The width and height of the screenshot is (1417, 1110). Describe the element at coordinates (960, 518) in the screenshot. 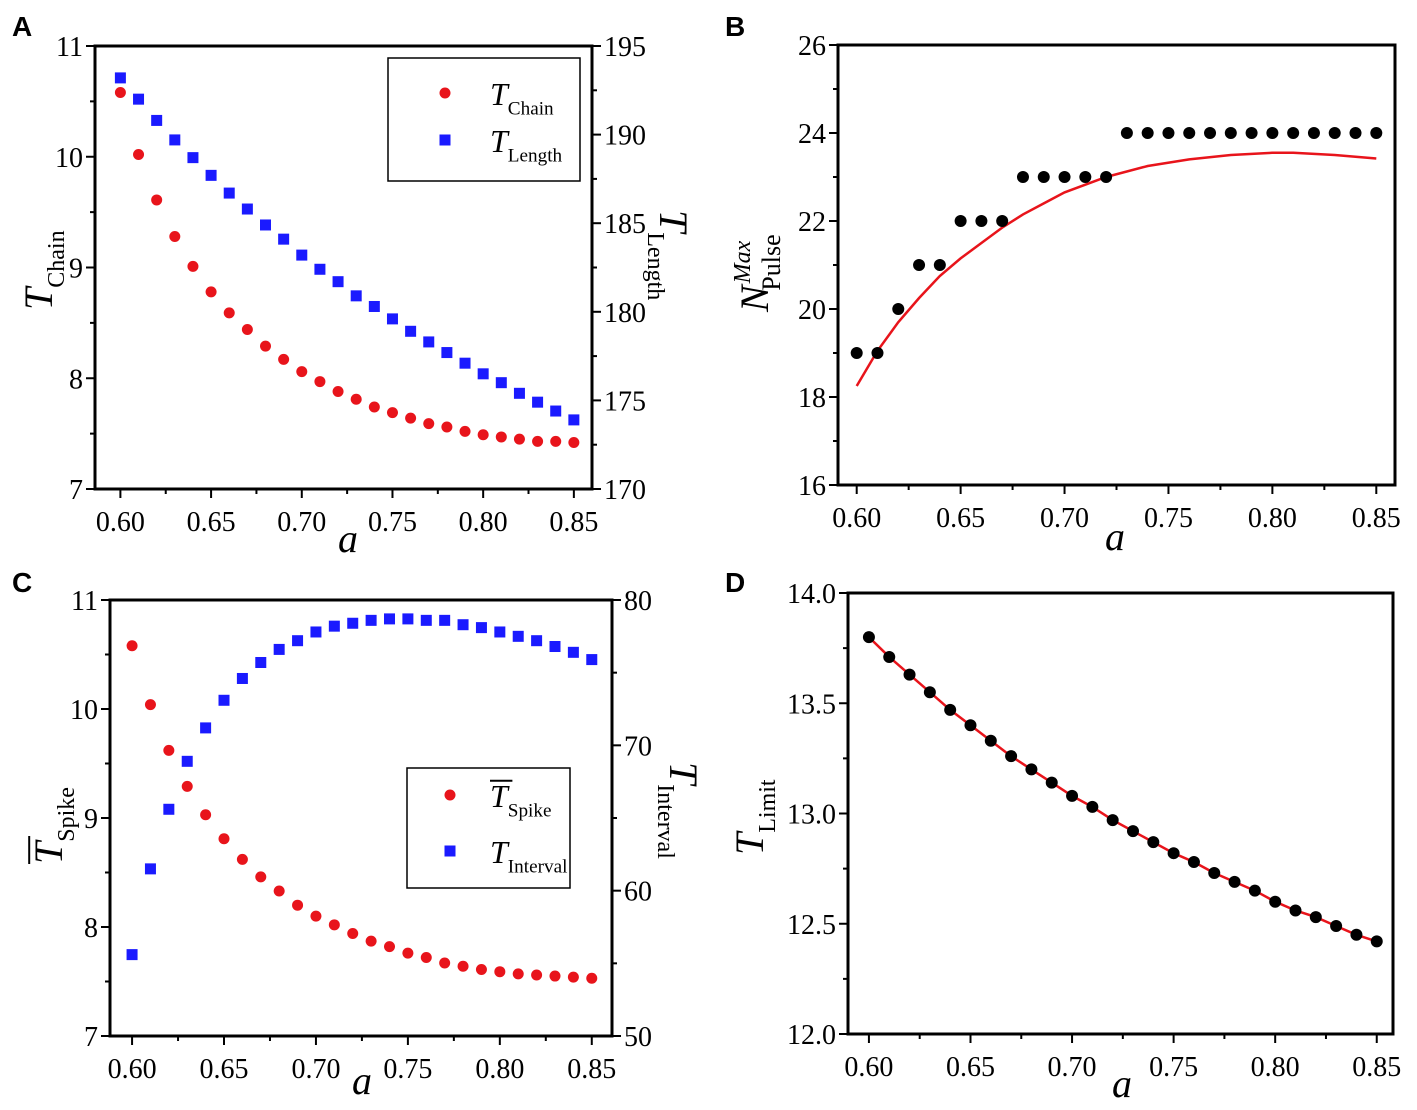

I see `x-tick-label: 0.65` at that location.